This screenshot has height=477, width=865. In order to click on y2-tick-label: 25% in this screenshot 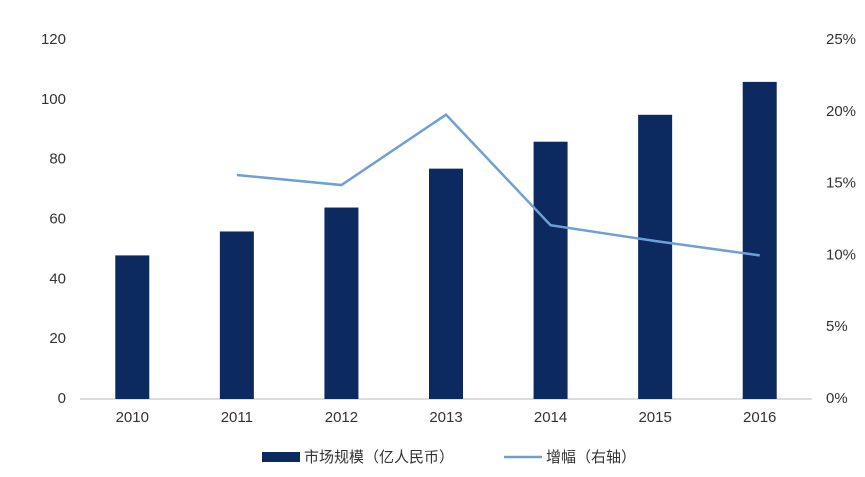, I will do `click(841, 39)`.